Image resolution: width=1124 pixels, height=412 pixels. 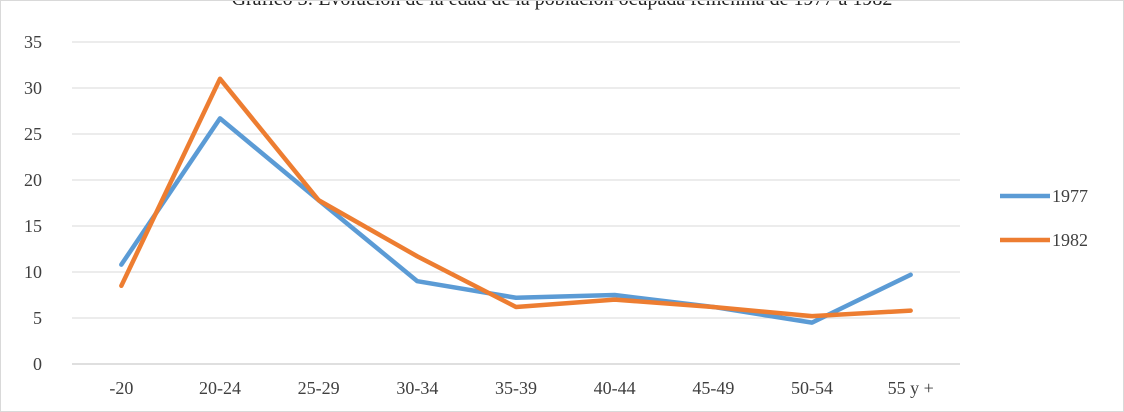 What do you see at coordinates (1044, 218) in the screenshot?
I see `legend: 1977 1982` at bounding box center [1044, 218].